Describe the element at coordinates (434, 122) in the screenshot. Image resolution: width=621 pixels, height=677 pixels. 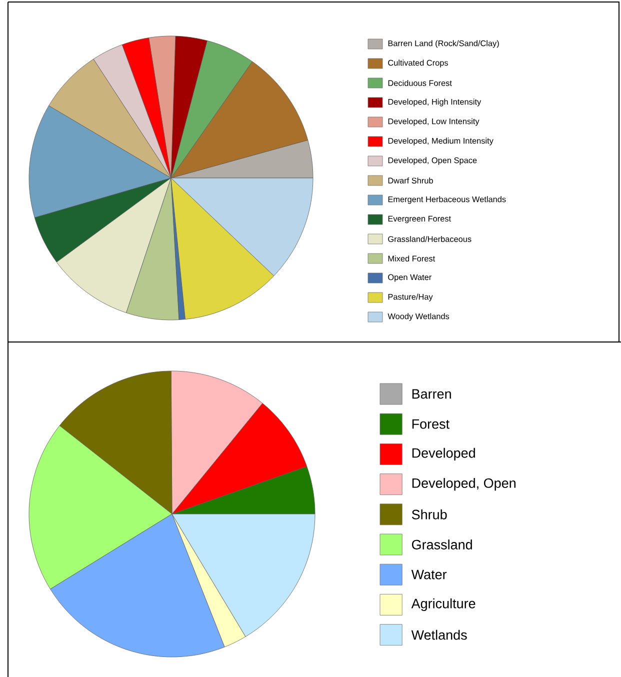
I see `legend-label: Developed, Low Intensity` at that location.